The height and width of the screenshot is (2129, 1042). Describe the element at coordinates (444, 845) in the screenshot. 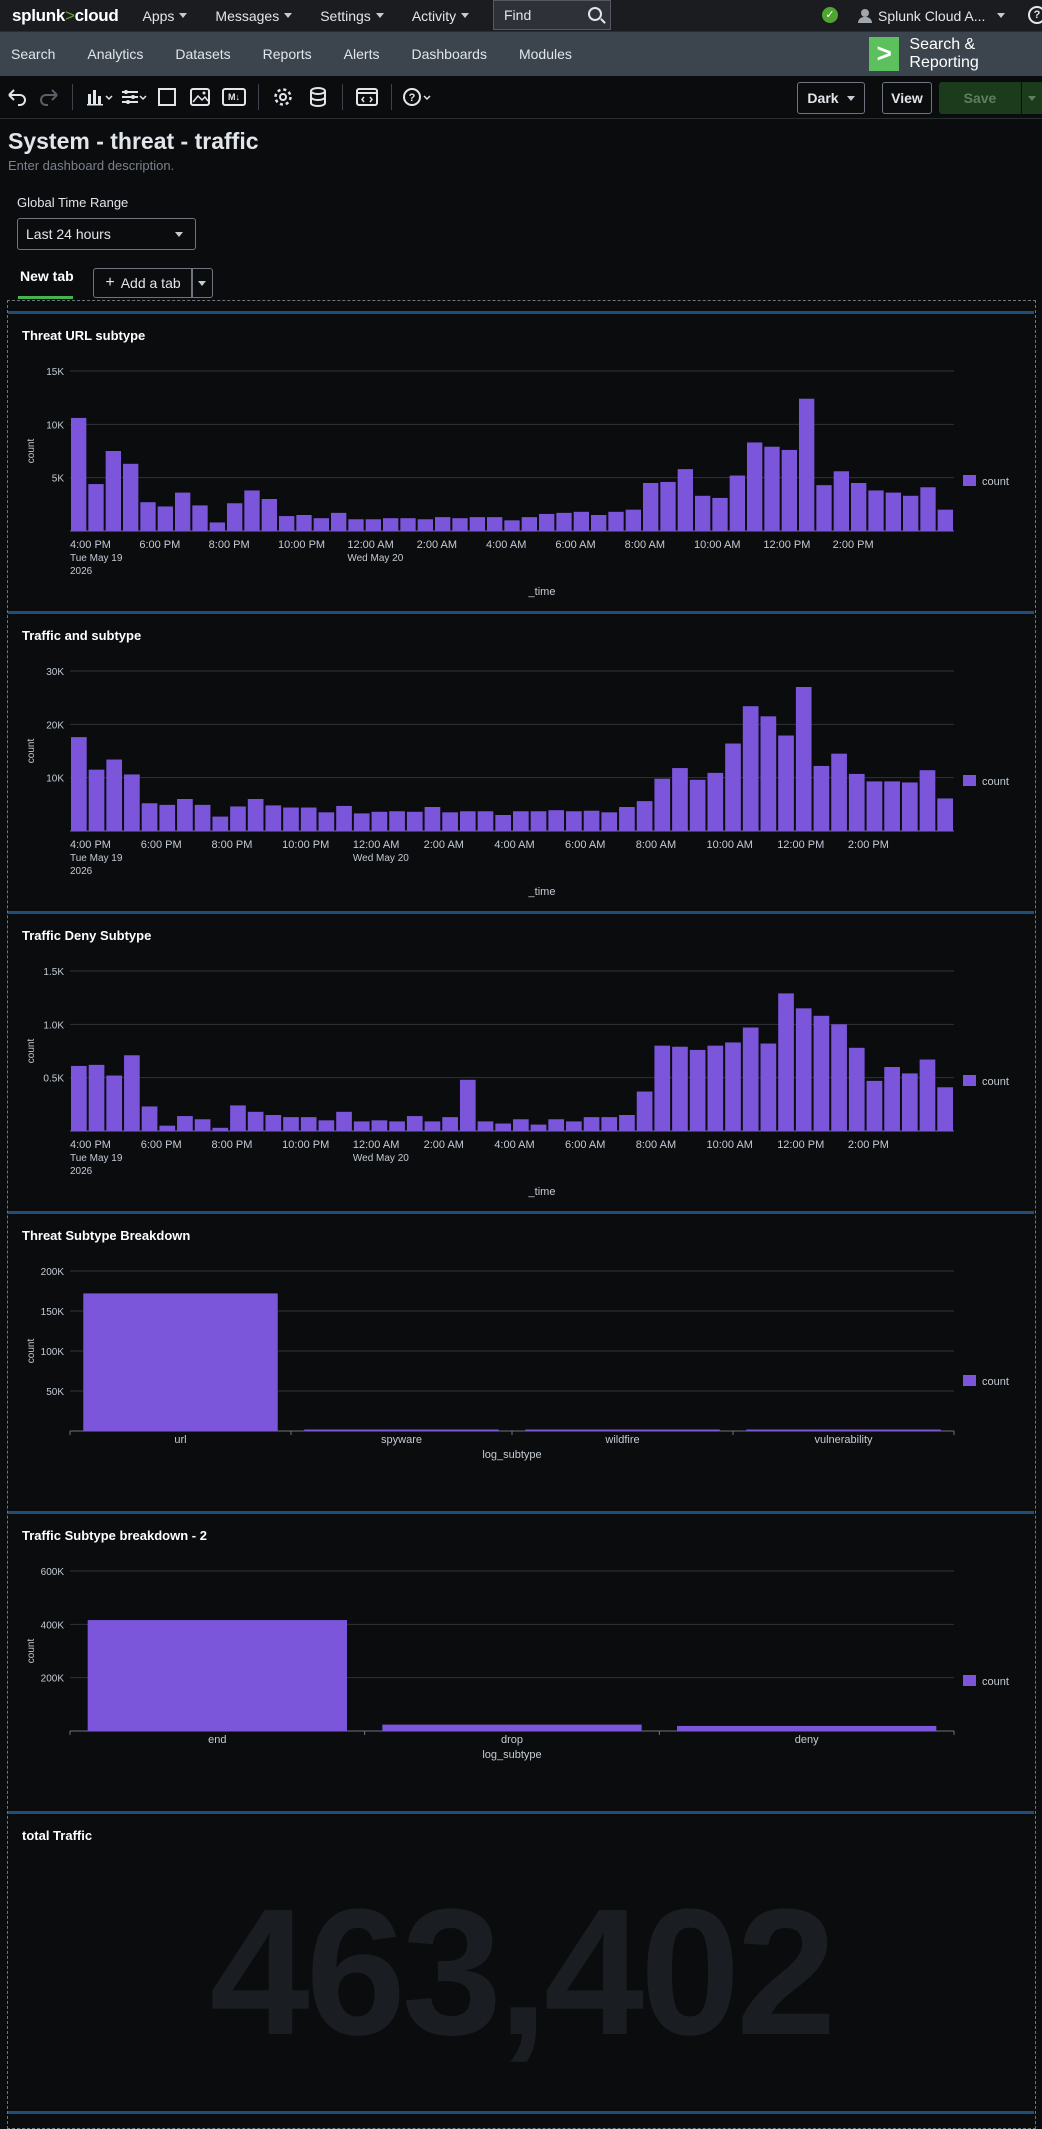

I see `x-tick-label: 2:00 AM` at that location.